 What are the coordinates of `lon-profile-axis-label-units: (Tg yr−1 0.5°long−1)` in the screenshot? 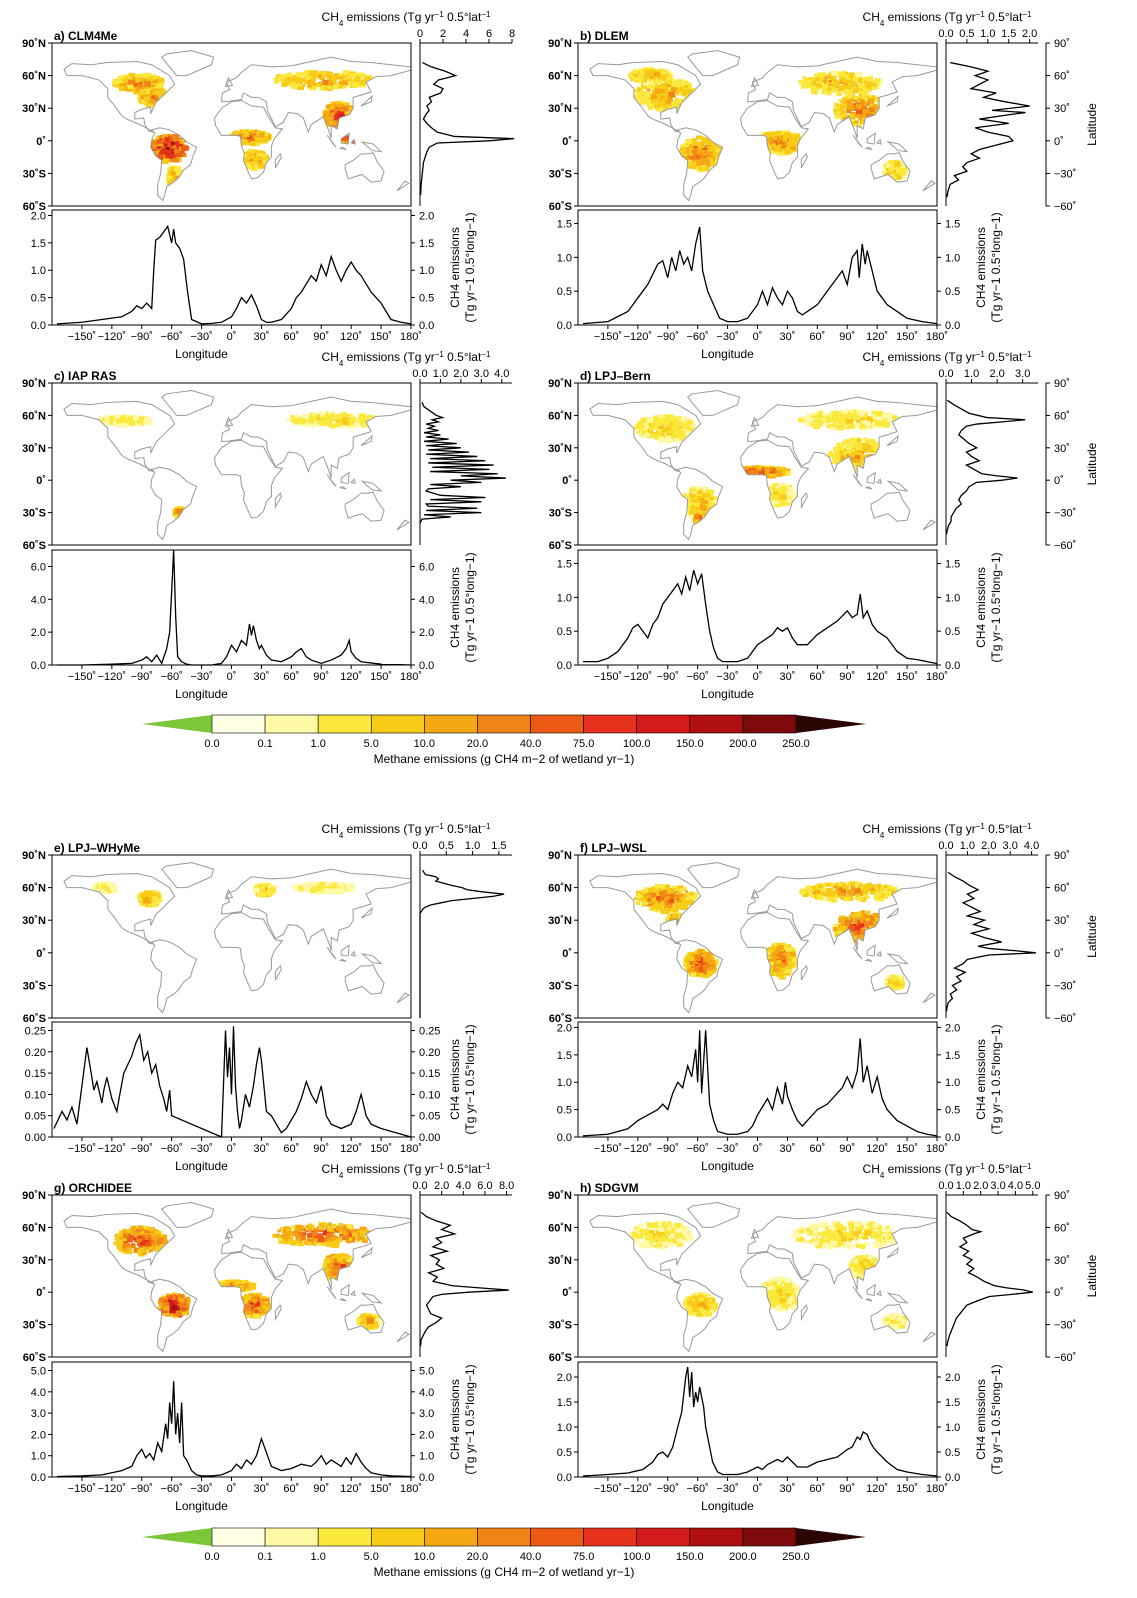 It's located at (996, 1079).